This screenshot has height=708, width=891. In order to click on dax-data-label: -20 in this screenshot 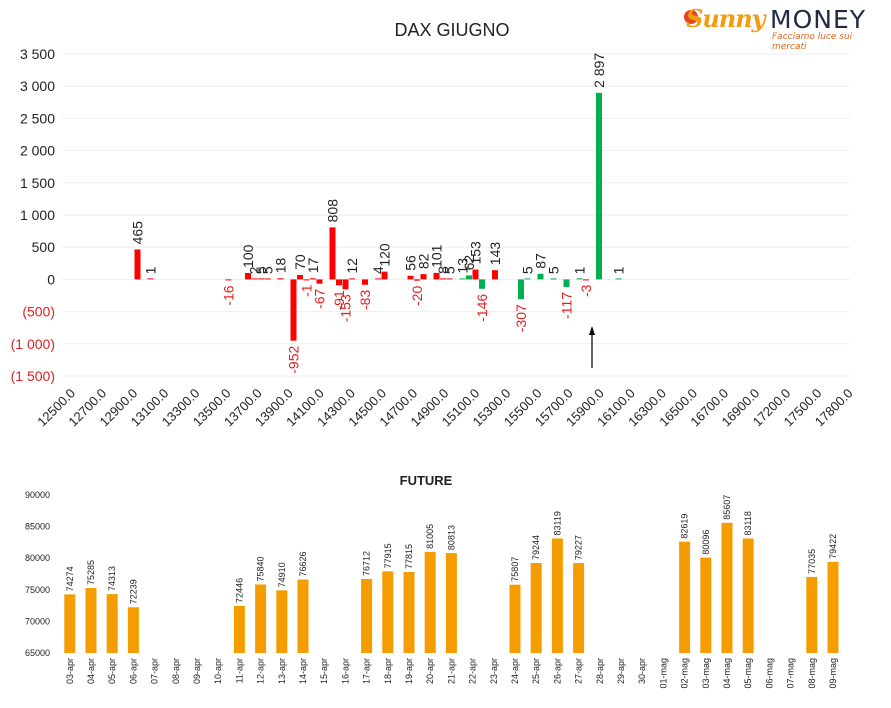, I will do `click(417, 295)`.